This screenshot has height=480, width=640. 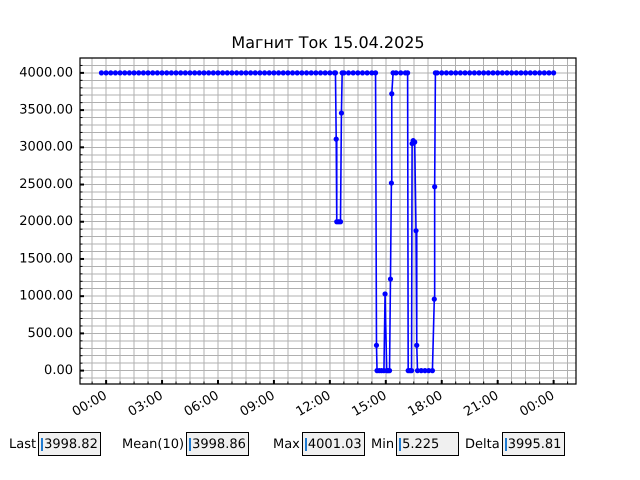 I want to click on text: Delta, so click(x=482, y=444).